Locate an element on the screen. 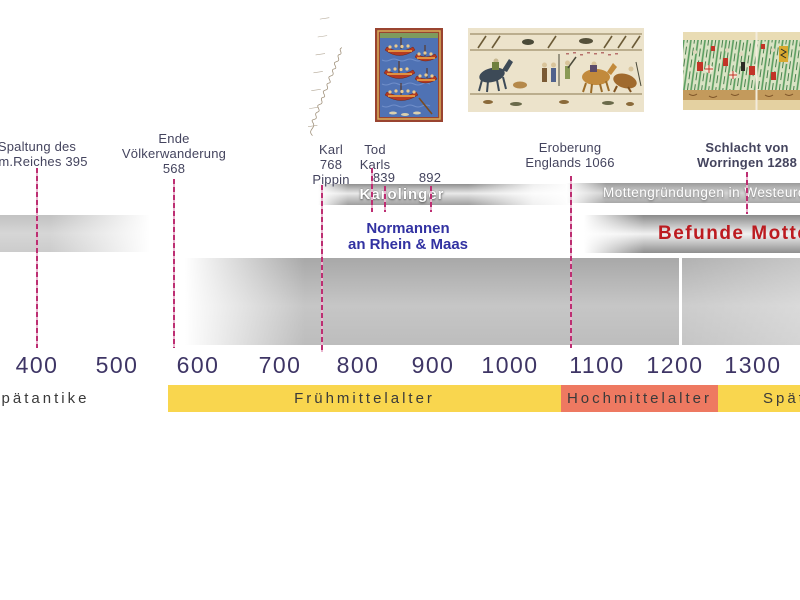  period-fruehmittelalter: Frühmittelalter is located at coordinates (364, 398).